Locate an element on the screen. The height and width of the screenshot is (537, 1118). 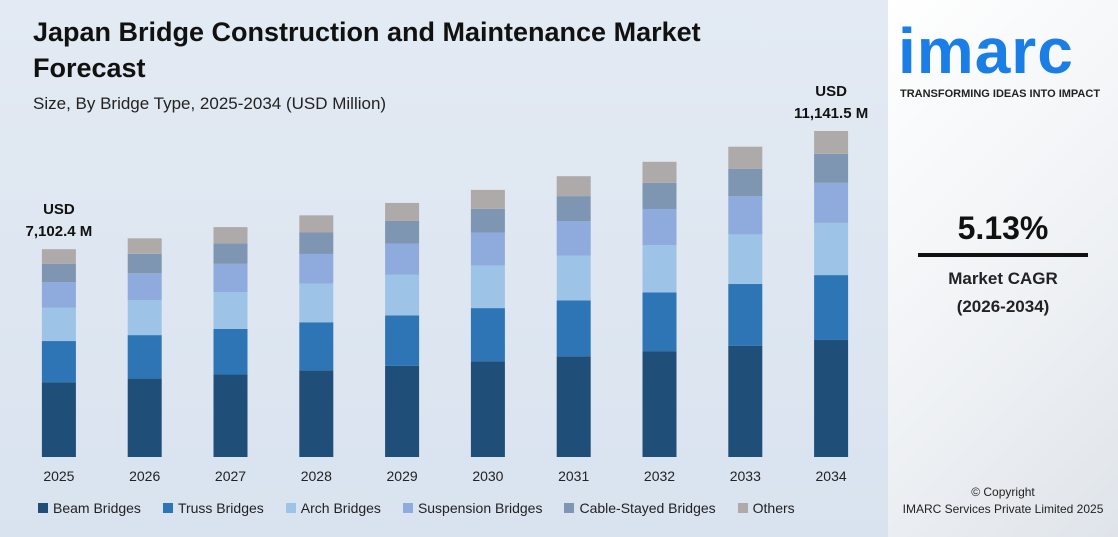
x-tick-label: 2033 is located at coordinates (745, 476).